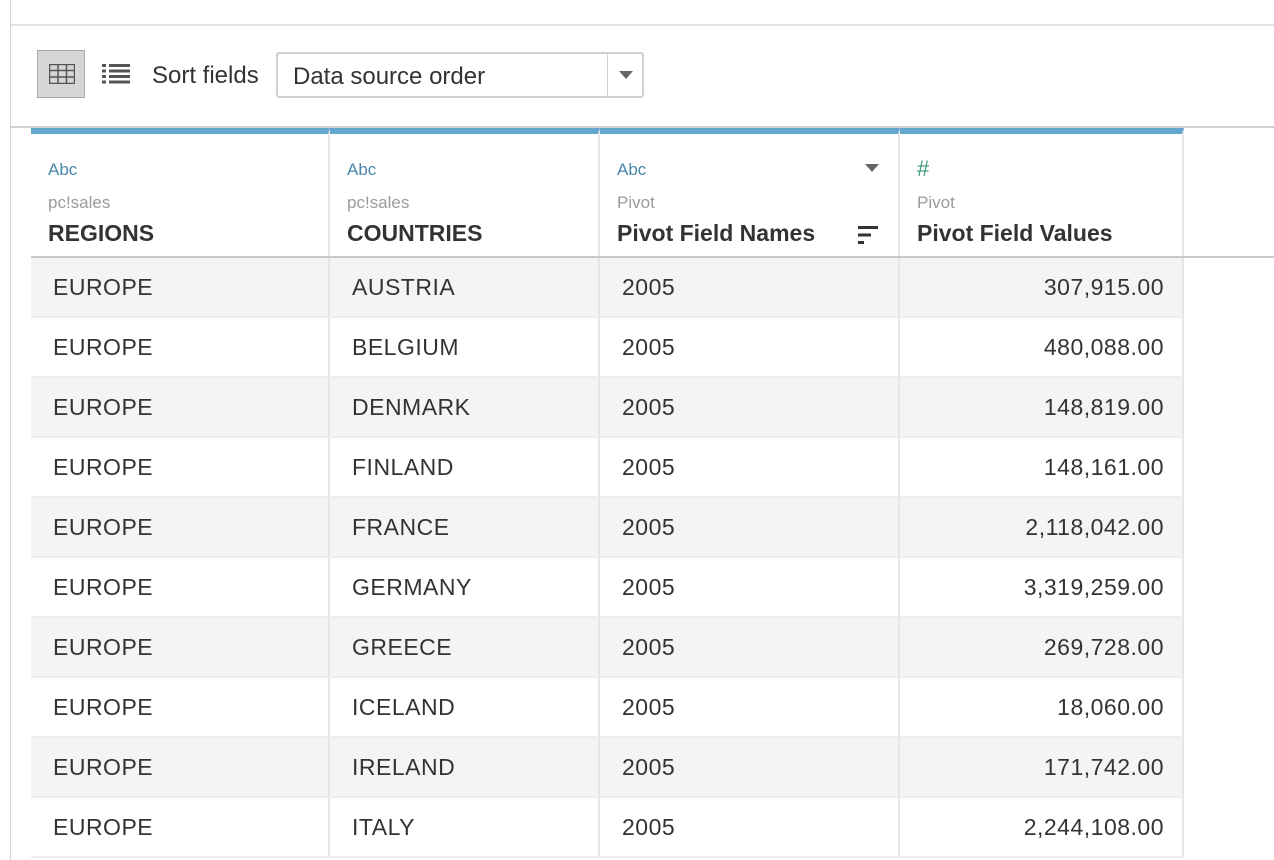  I want to click on list-view-button, so click(119, 74).